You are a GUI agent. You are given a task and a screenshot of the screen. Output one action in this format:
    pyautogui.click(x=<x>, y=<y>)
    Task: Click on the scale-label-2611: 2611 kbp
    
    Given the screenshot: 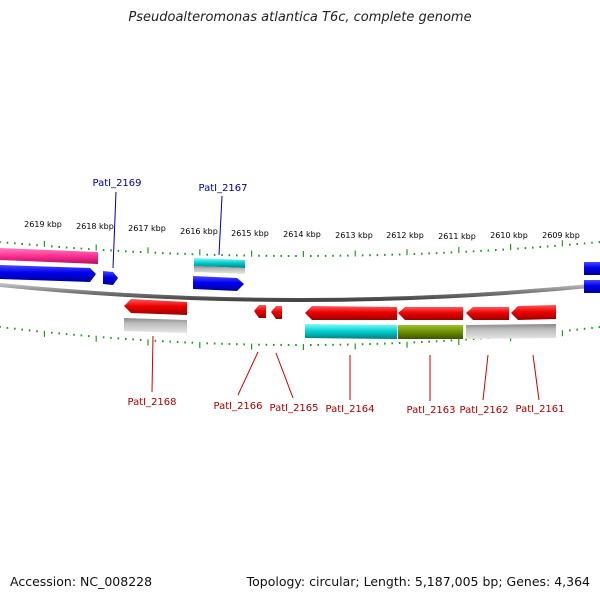 What is the action you would take?
    pyautogui.click(x=457, y=236)
    